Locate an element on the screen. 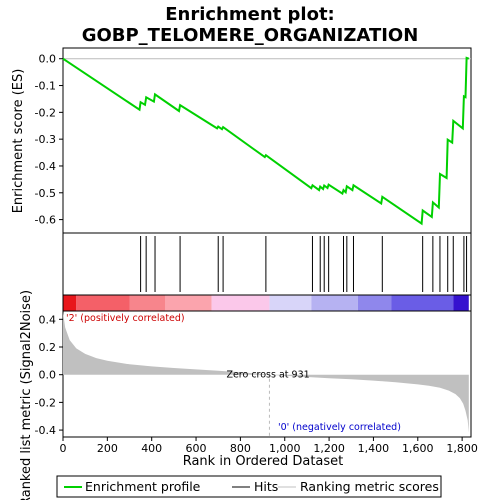 The image size is (500, 500). x-tick-label: 0 is located at coordinates (63, 448).